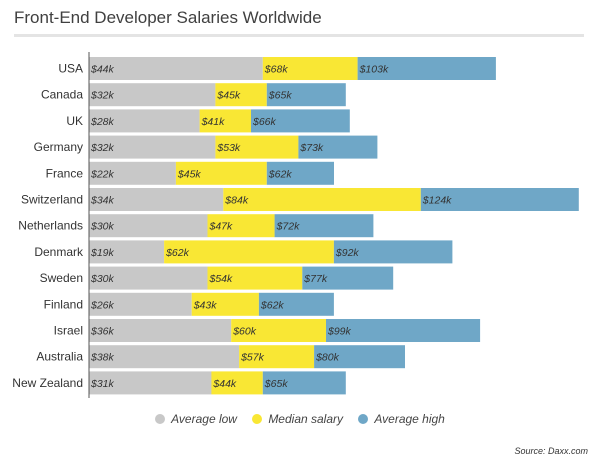  I want to click on bar-uk-median-salary, so click(225, 121).